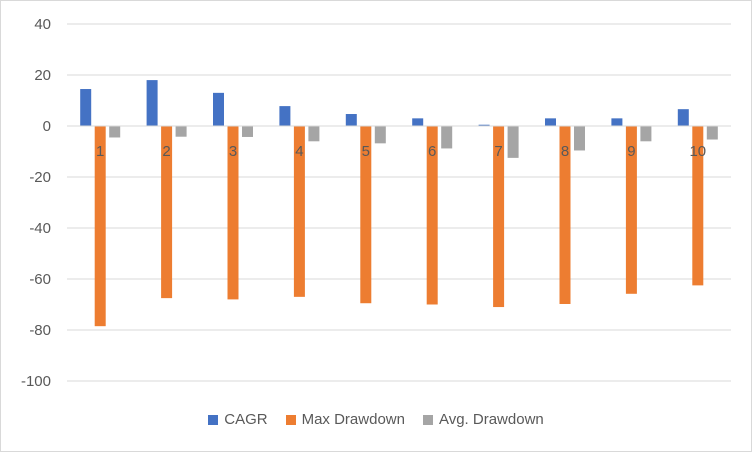  I want to click on x-category-label: 5, so click(366, 151).